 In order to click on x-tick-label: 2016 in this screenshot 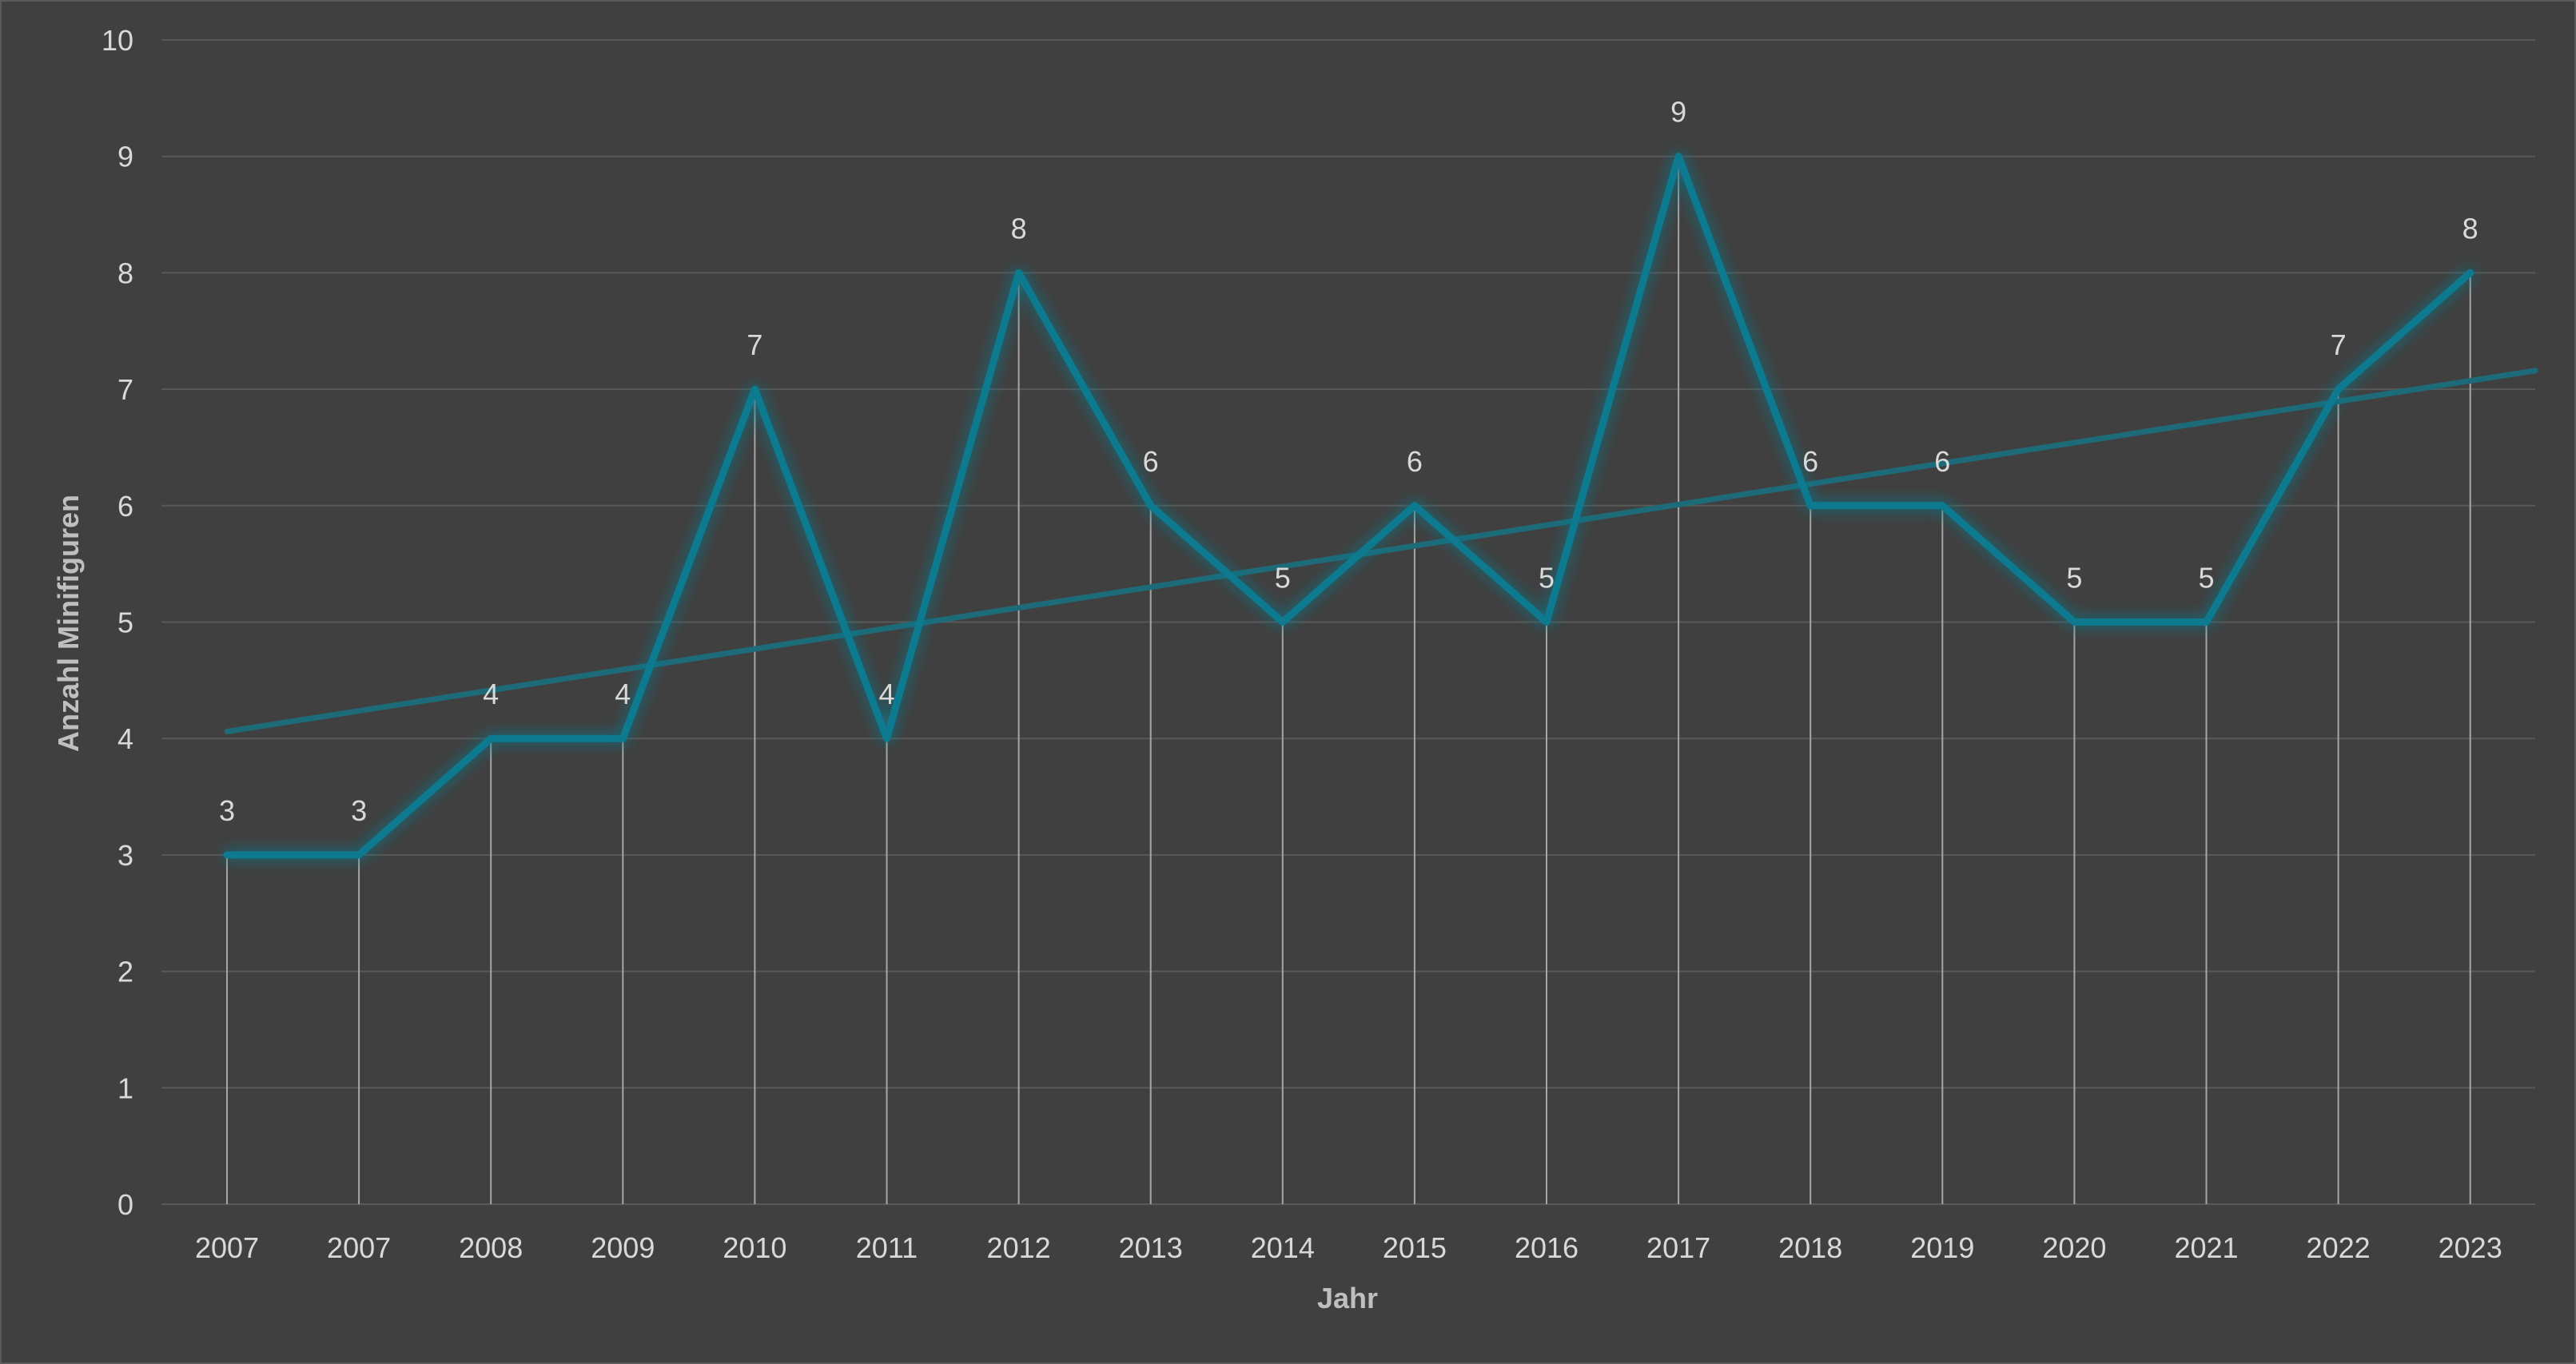, I will do `click(1547, 1247)`.